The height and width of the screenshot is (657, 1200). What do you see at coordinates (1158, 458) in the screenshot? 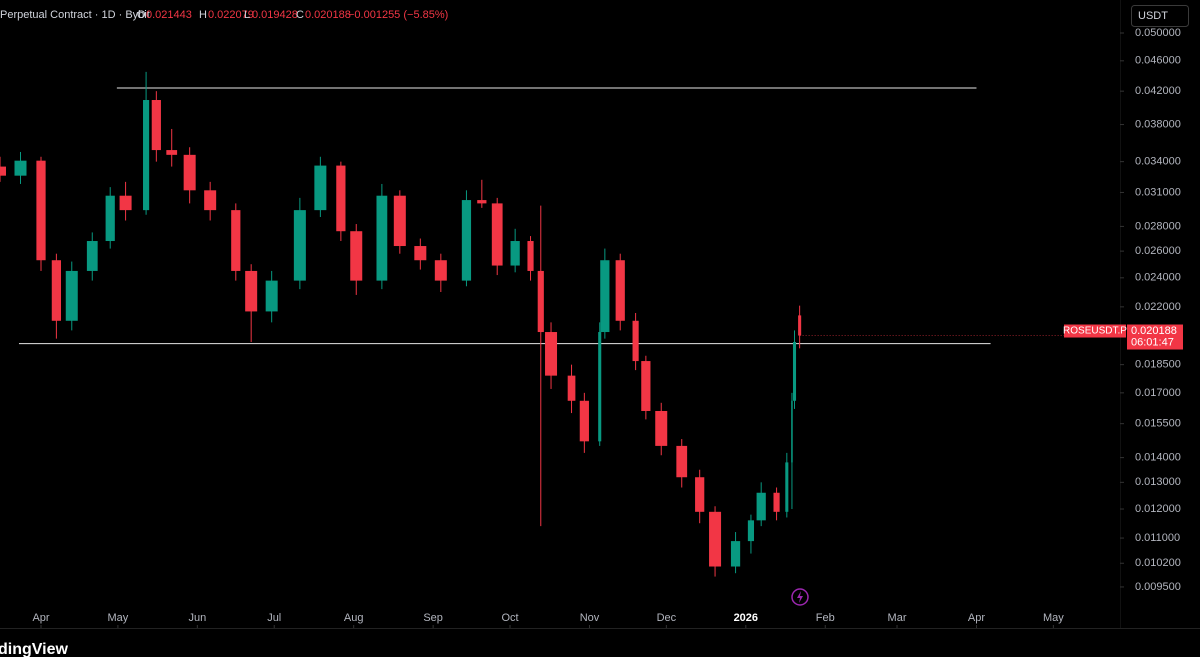
I see `y-tick-label: 0.014000` at bounding box center [1158, 458].